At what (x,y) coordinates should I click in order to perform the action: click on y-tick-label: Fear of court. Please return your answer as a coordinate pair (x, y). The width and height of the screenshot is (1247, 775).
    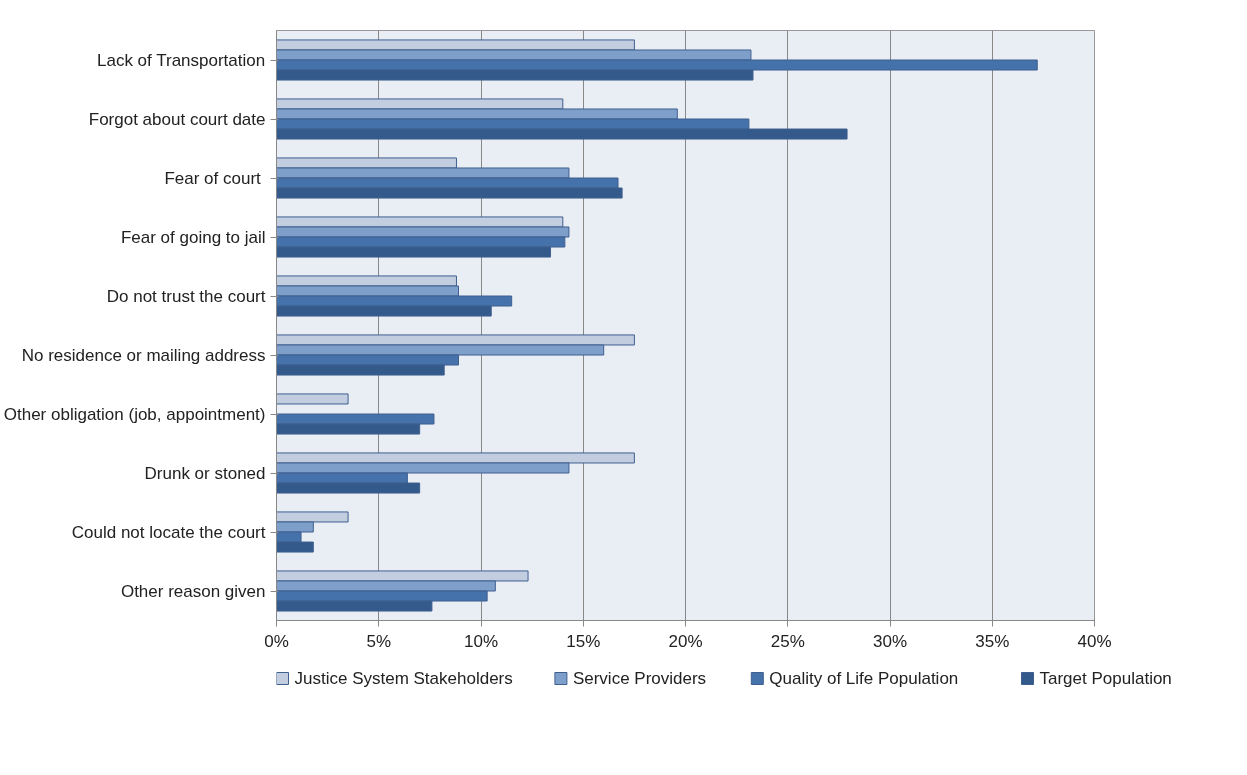
    Looking at the image, I should click on (213, 178).